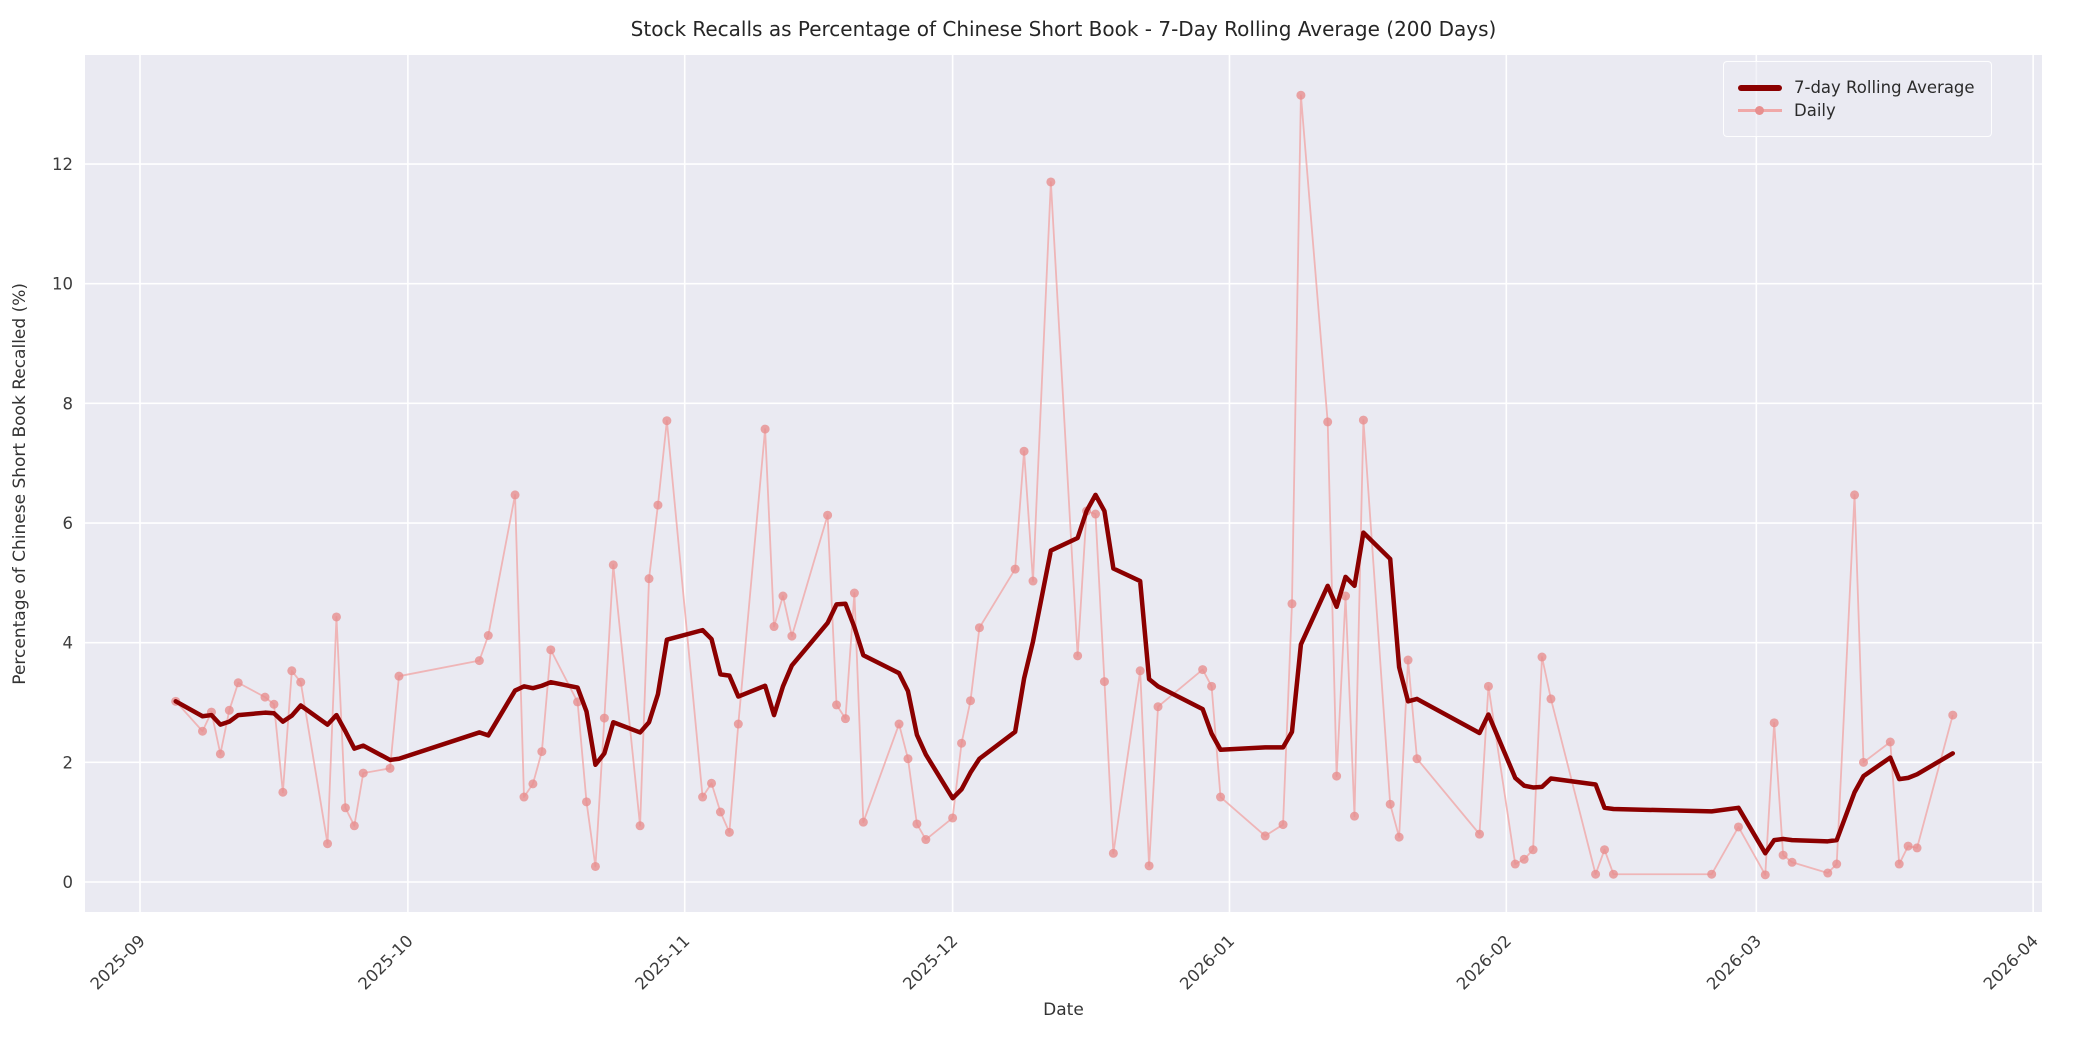 The height and width of the screenshot is (1050, 2100). Describe the element at coordinates (1484, 962) in the screenshot. I see `x-tick-label: 2026-02` at that location.